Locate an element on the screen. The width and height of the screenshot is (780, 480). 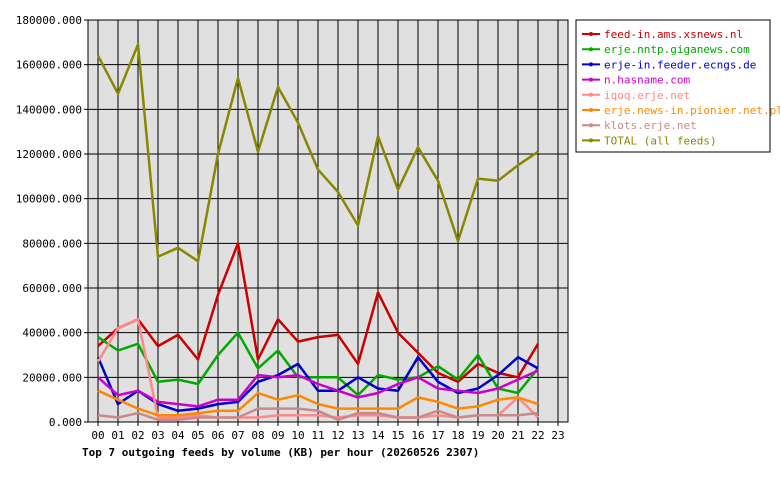
x-tick-label: 00 is located at coordinates (97, 435).